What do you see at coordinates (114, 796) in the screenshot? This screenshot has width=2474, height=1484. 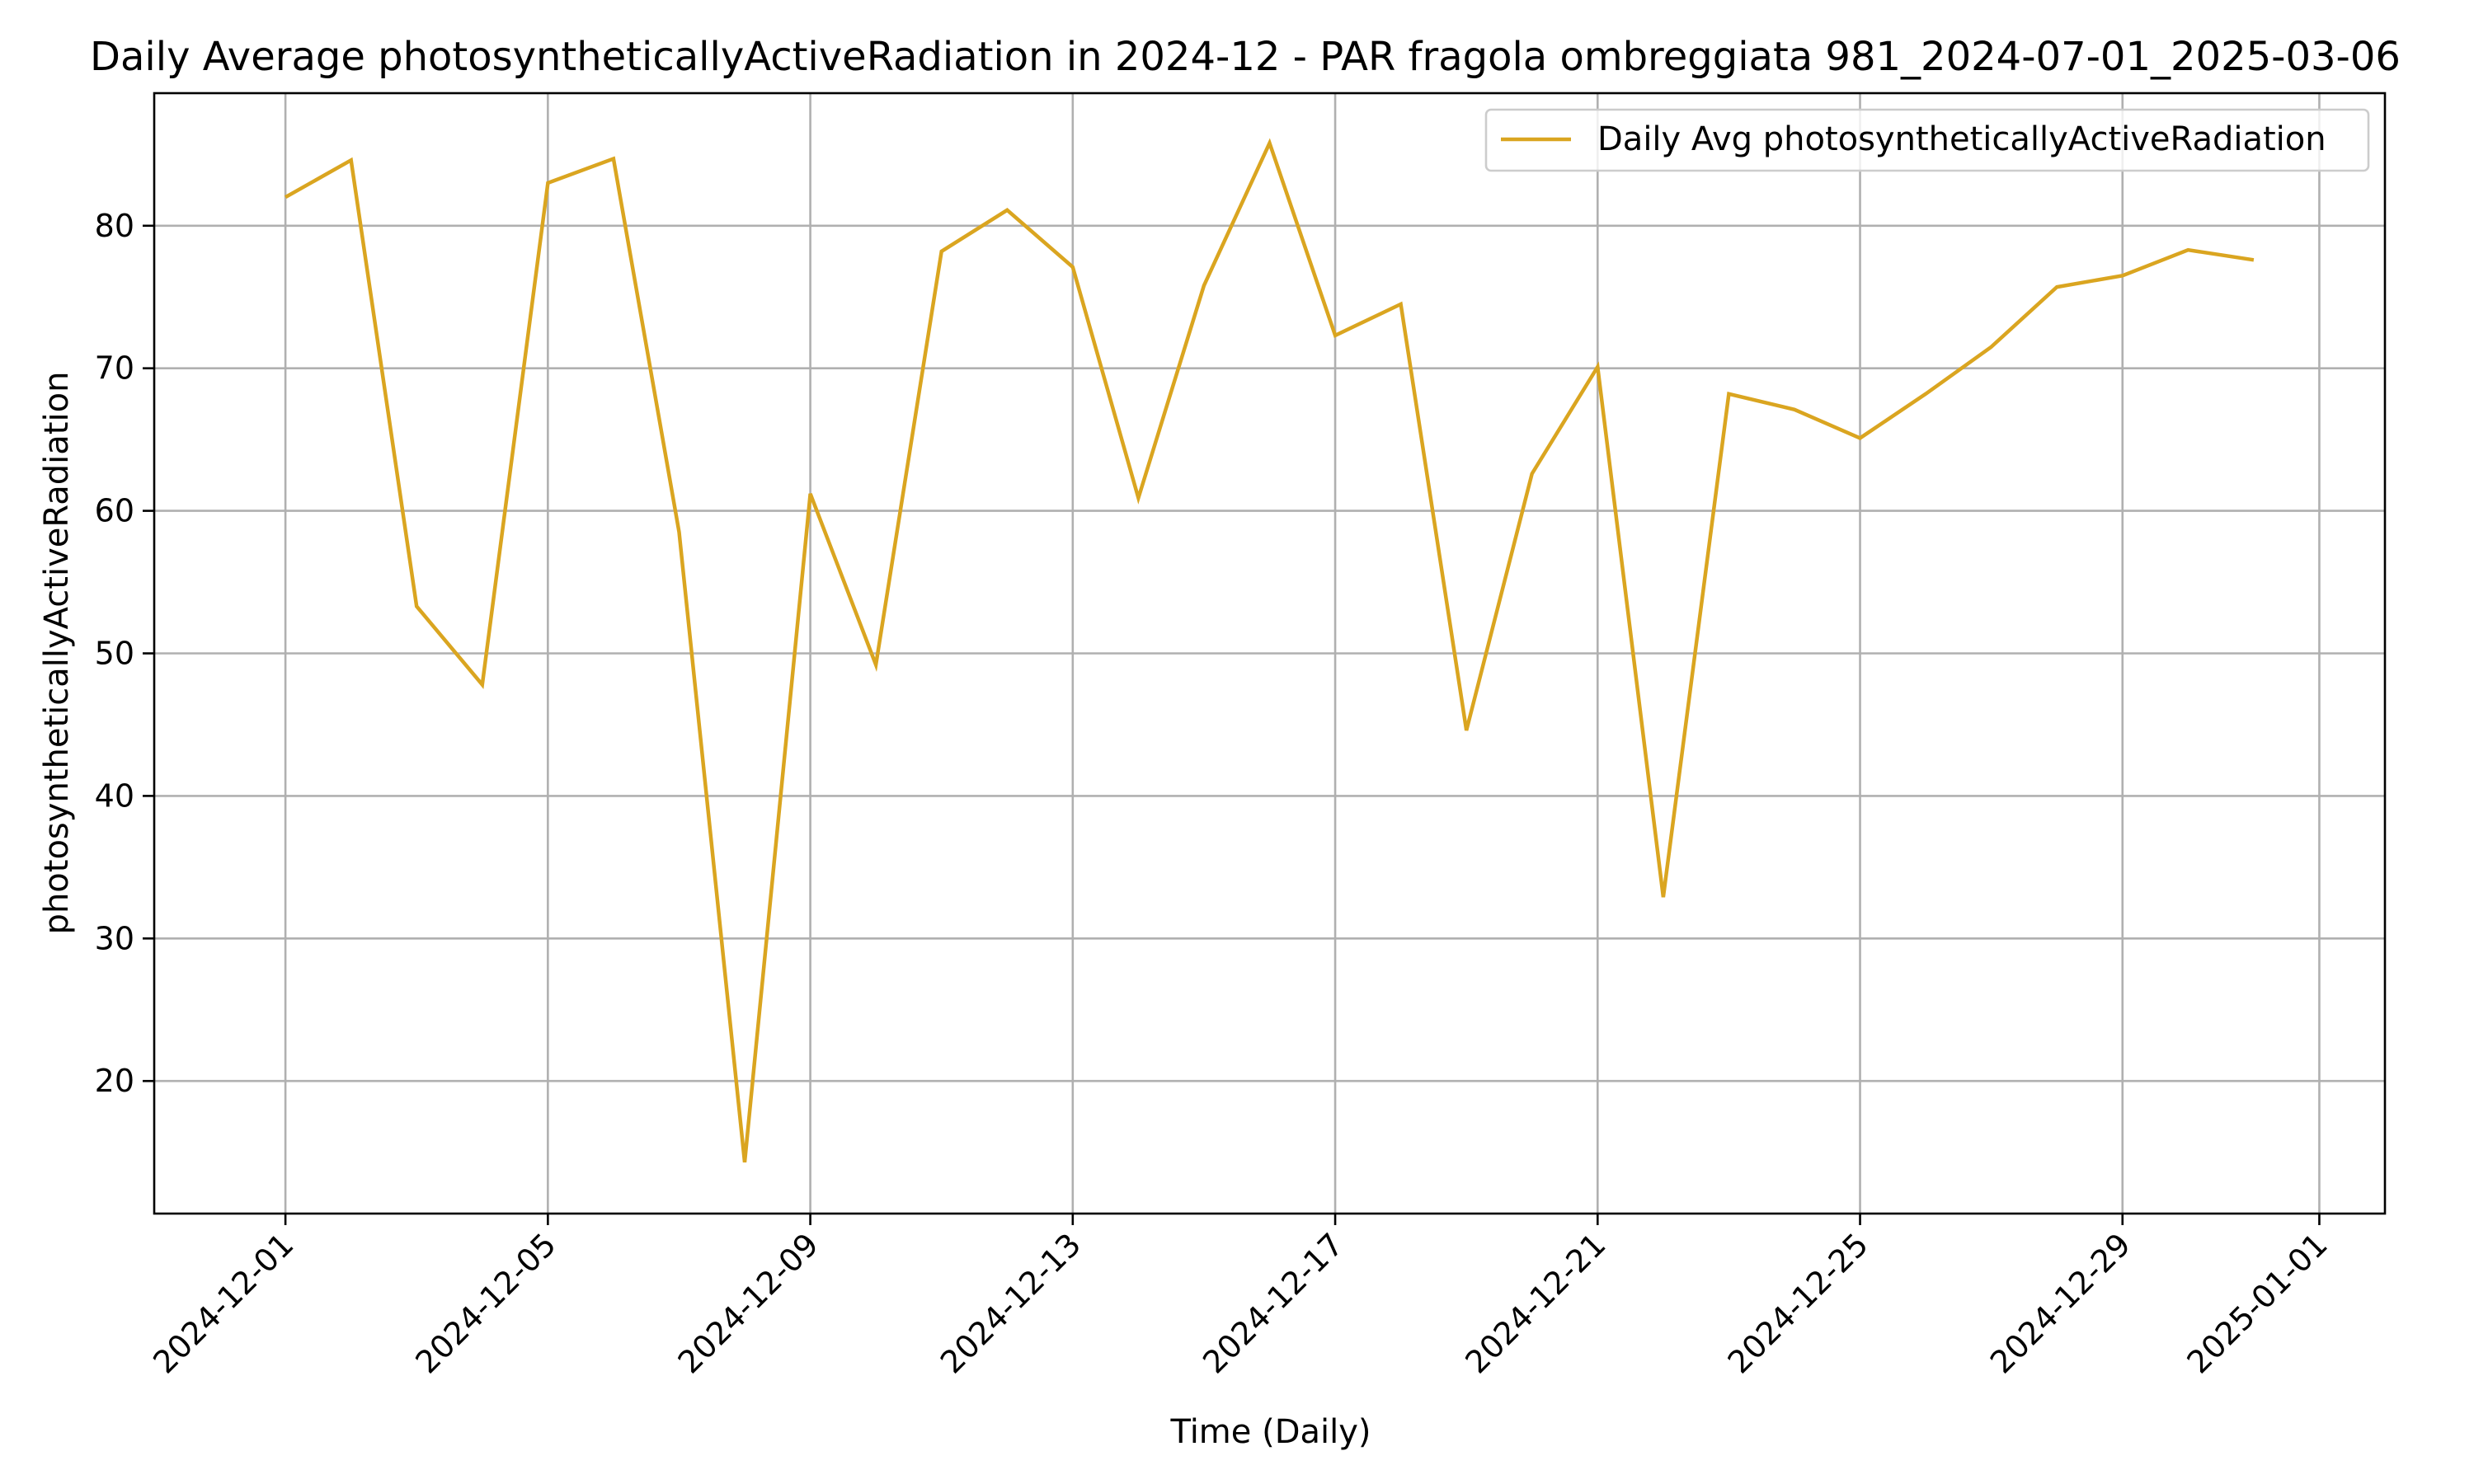 I see `y-tick-label: 40` at bounding box center [114, 796].